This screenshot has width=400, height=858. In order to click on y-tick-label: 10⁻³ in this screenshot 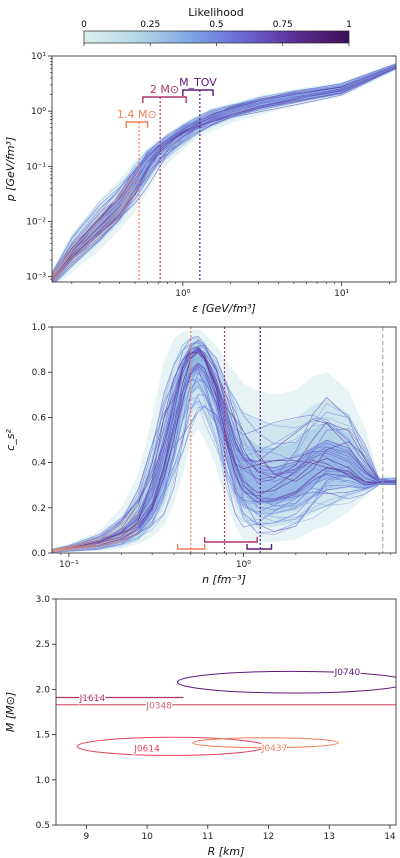, I will do `click(36, 278)`.